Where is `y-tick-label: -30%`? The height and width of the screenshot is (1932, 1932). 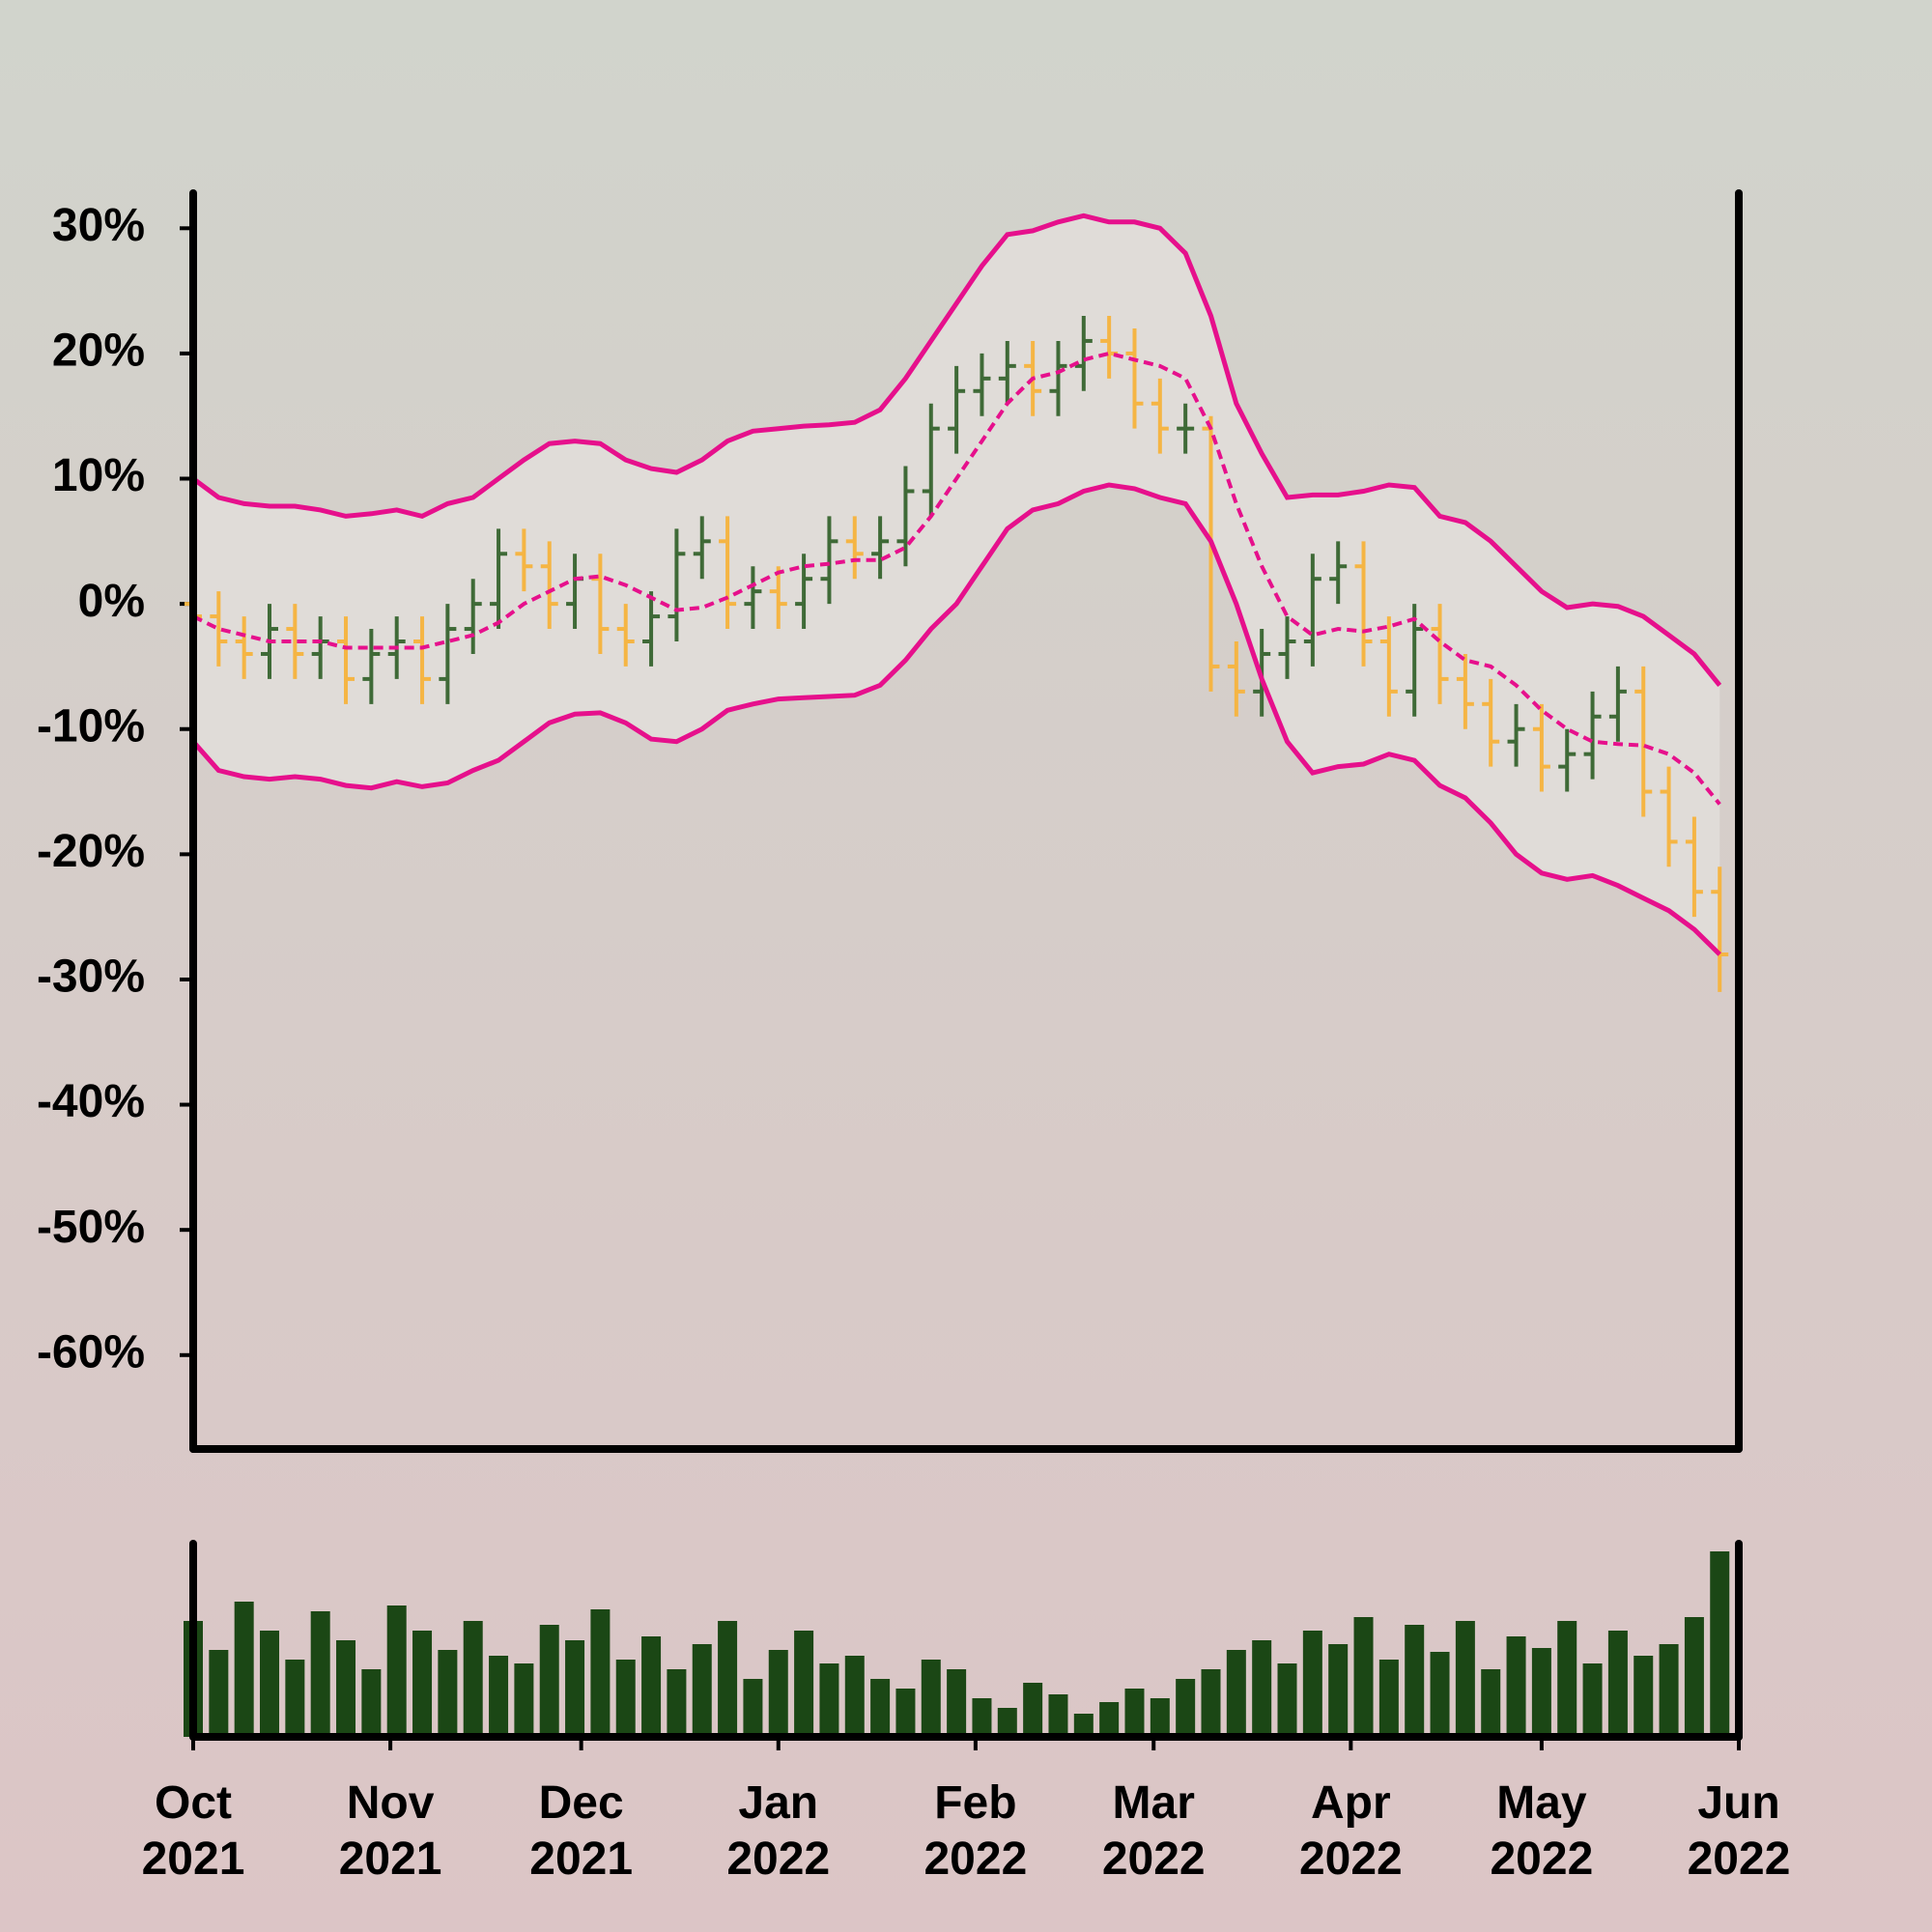 y-tick-label: -30% is located at coordinates (91, 977).